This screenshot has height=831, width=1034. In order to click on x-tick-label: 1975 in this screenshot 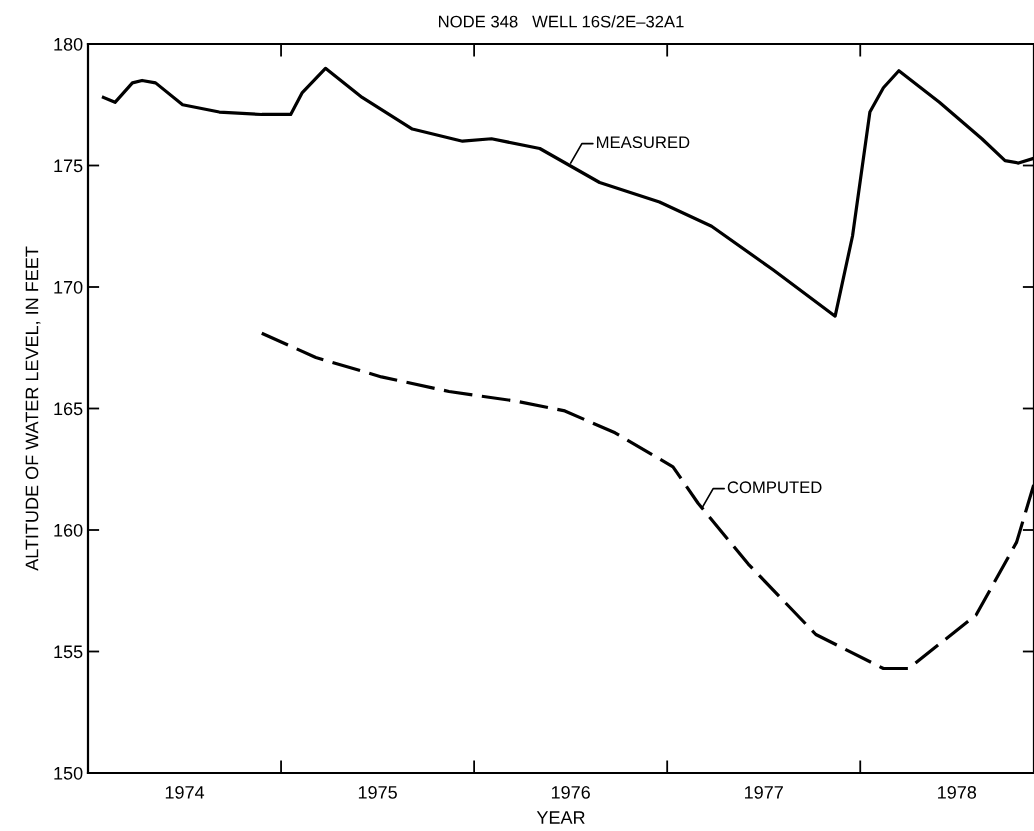, I will do `click(377, 792)`.